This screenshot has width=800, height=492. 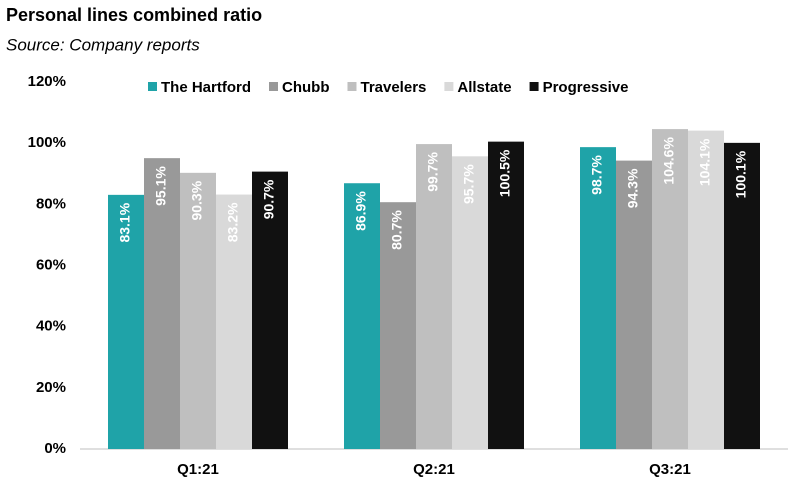 What do you see at coordinates (393, 87) in the screenshot?
I see `legend-label: Travelers` at bounding box center [393, 87].